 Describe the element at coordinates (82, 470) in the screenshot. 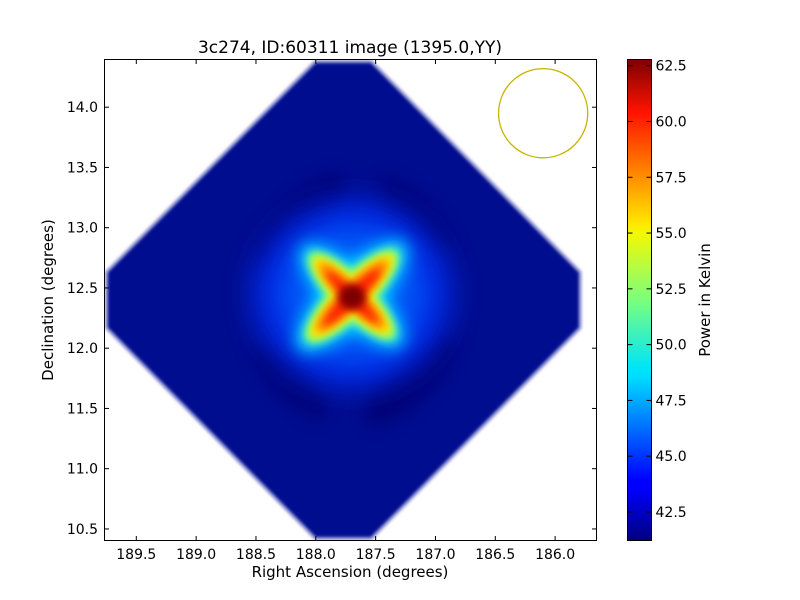

I see `y-tick-label: 11.0` at that location.